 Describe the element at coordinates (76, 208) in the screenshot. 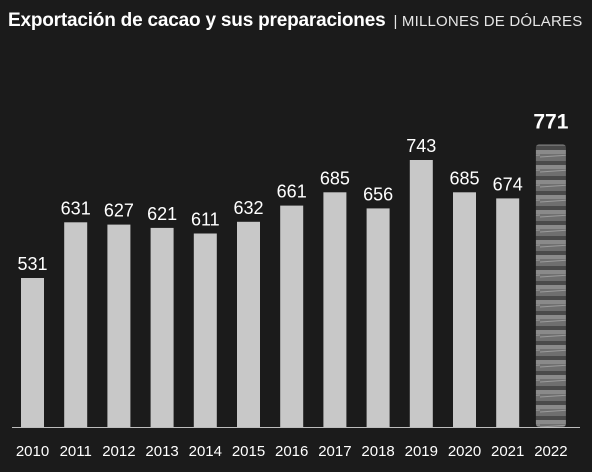

I see `data-label-2011: 631` at that location.